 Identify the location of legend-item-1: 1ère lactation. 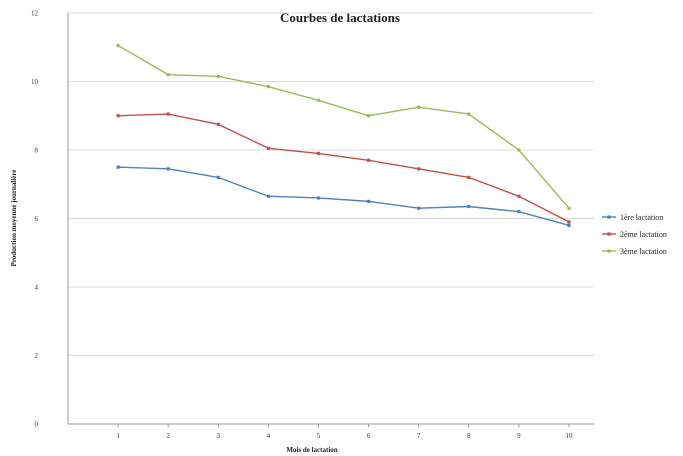
(632, 217).